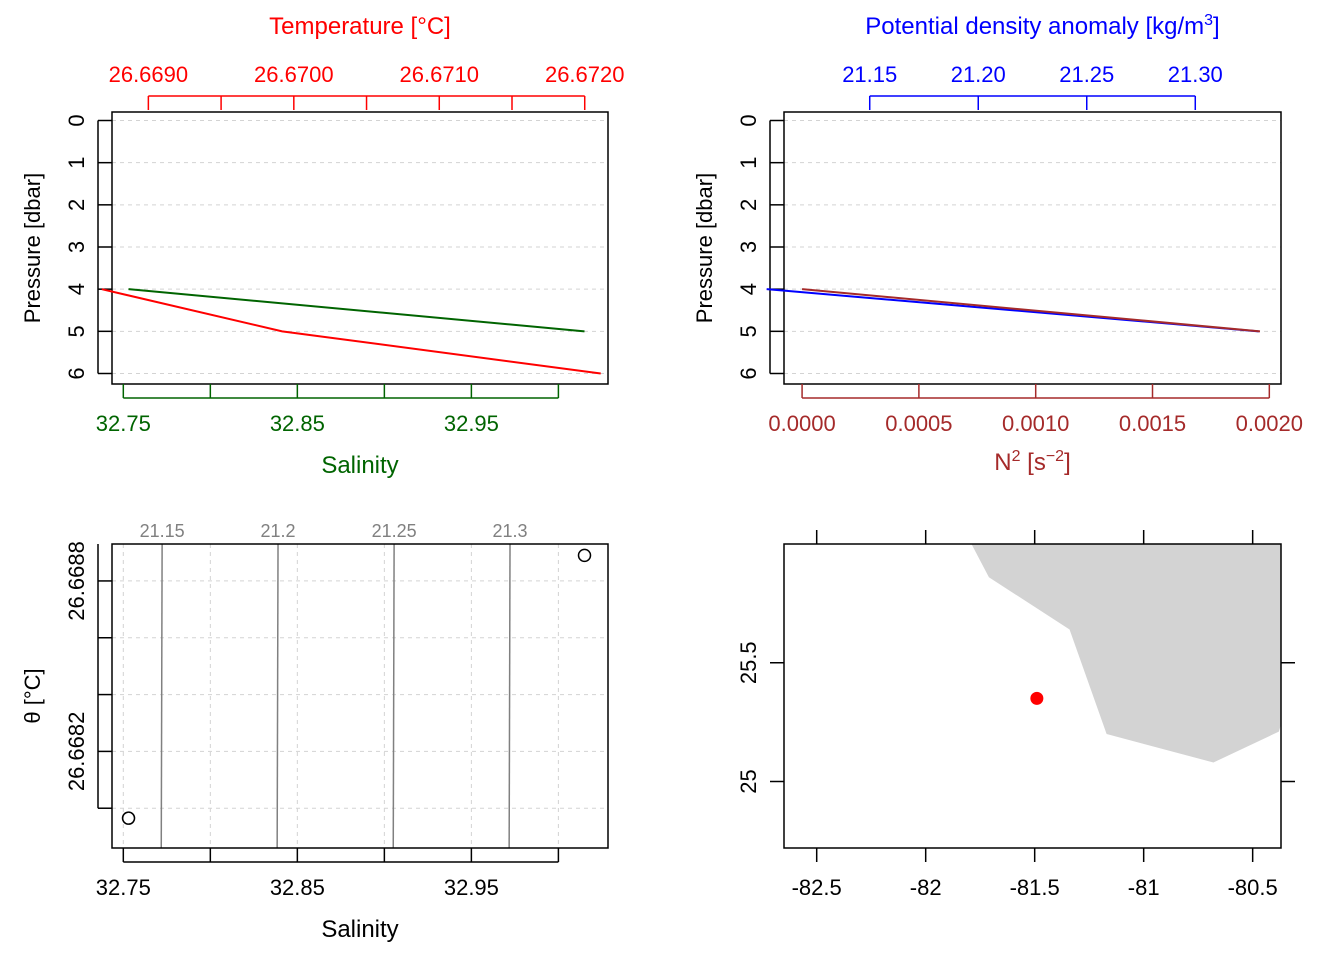  What do you see at coordinates (360, 26) in the screenshot?
I see `temperature-axis-label: Temperature [°C]` at bounding box center [360, 26].